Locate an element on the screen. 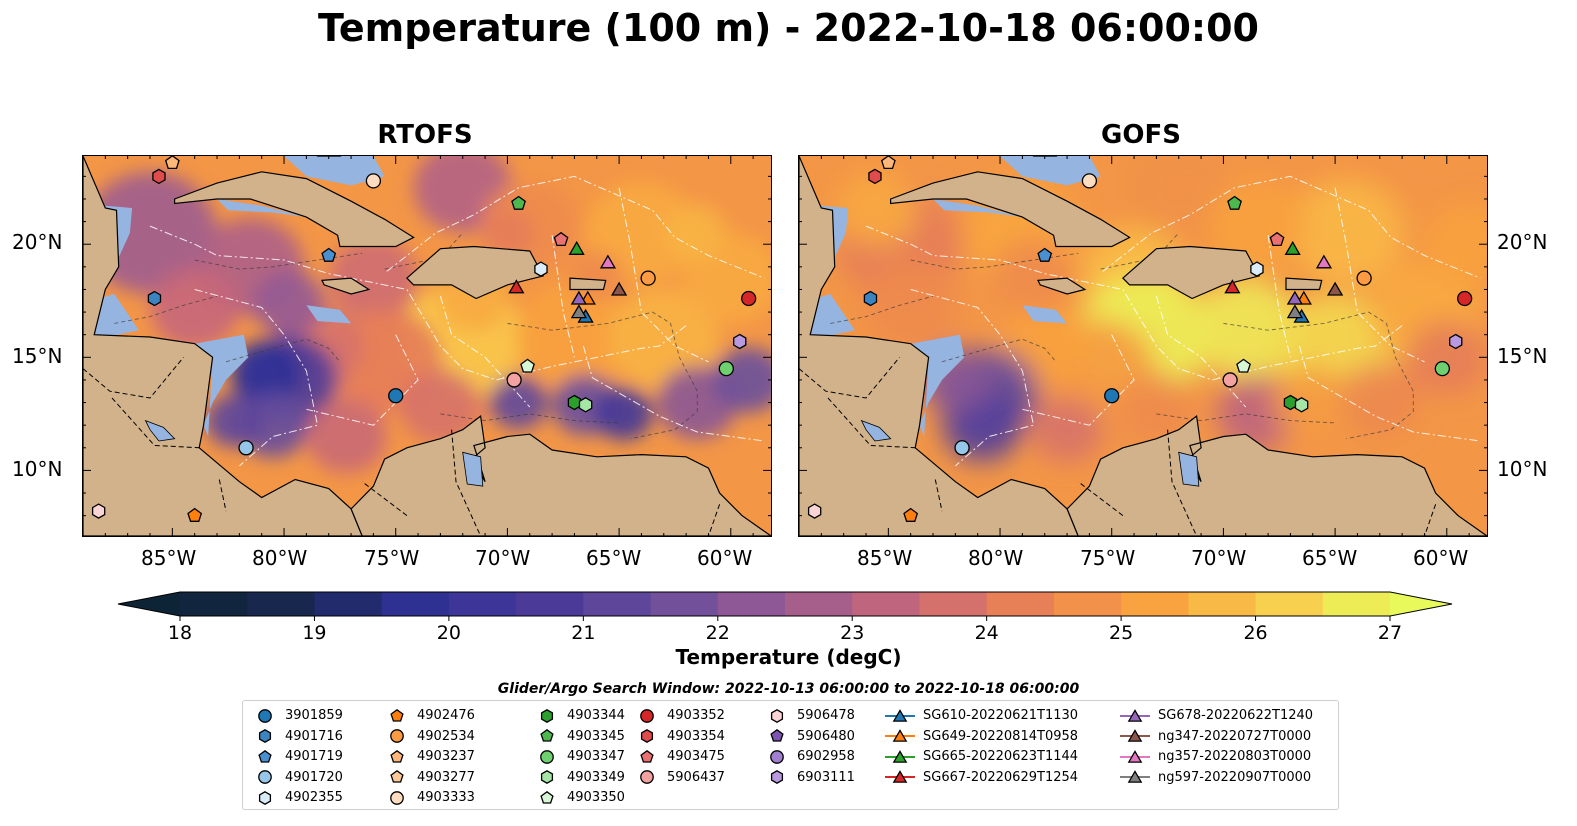 The height and width of the screenshot is (826, 1577). shelf-bahamas-bank is located at coordinates (1050, 171).